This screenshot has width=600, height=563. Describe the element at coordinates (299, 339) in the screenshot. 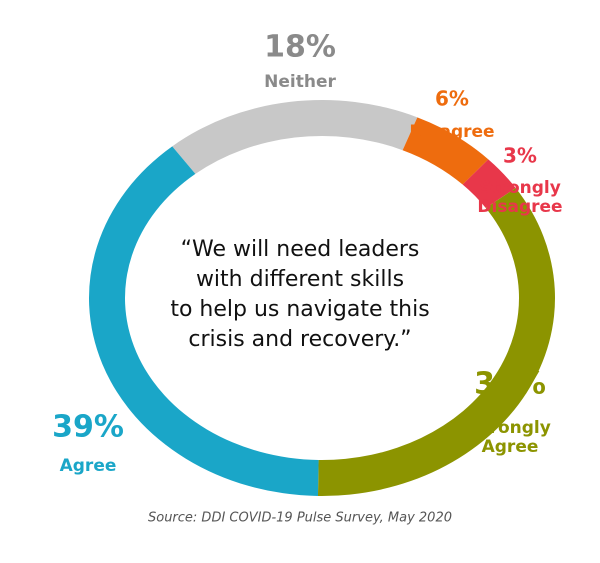

I see `center-quote: crisis and recovery.”` at that location.